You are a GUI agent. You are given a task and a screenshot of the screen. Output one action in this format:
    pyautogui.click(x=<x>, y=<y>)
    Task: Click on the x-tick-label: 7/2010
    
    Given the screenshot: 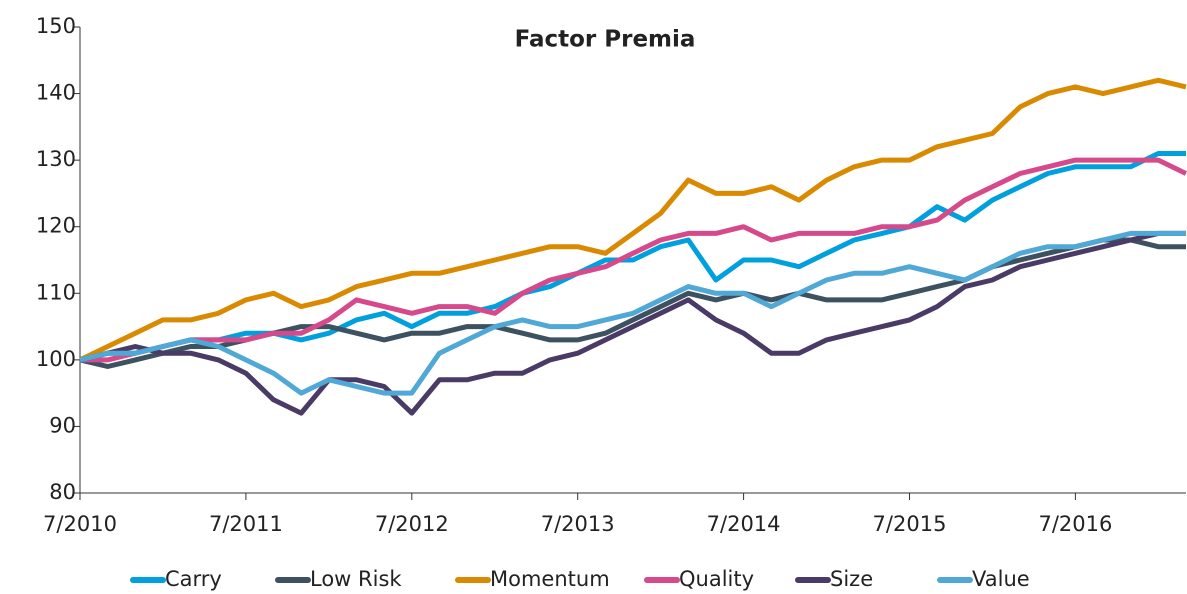 What is the action you would take?
    pyautogui.click(x=80, y=524)
    